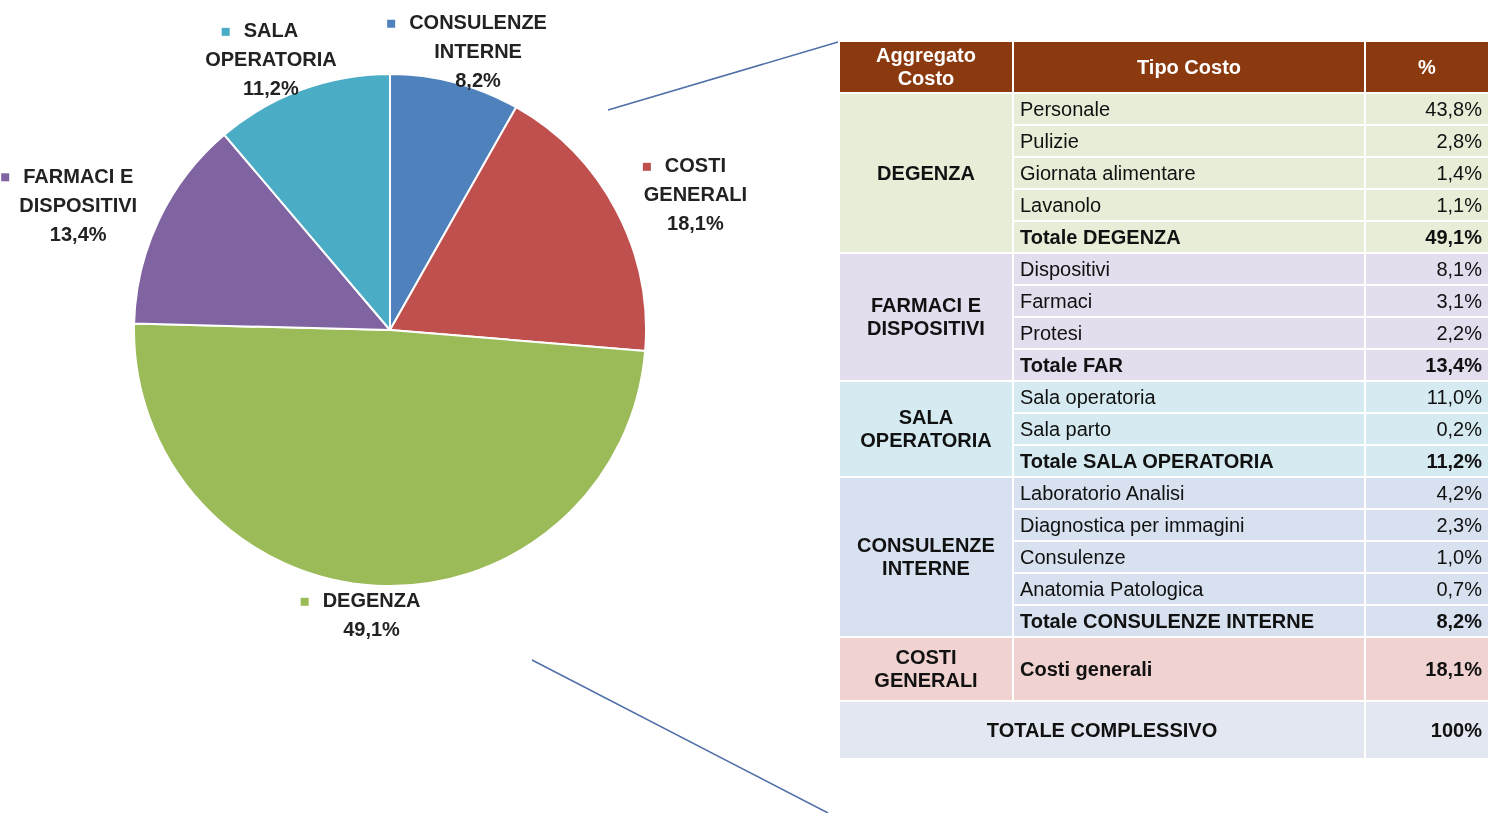 The width and height of the screenshot is (1491, 813). I want to click on category-label: Diagnostica per immagini, so click(1189, 525).